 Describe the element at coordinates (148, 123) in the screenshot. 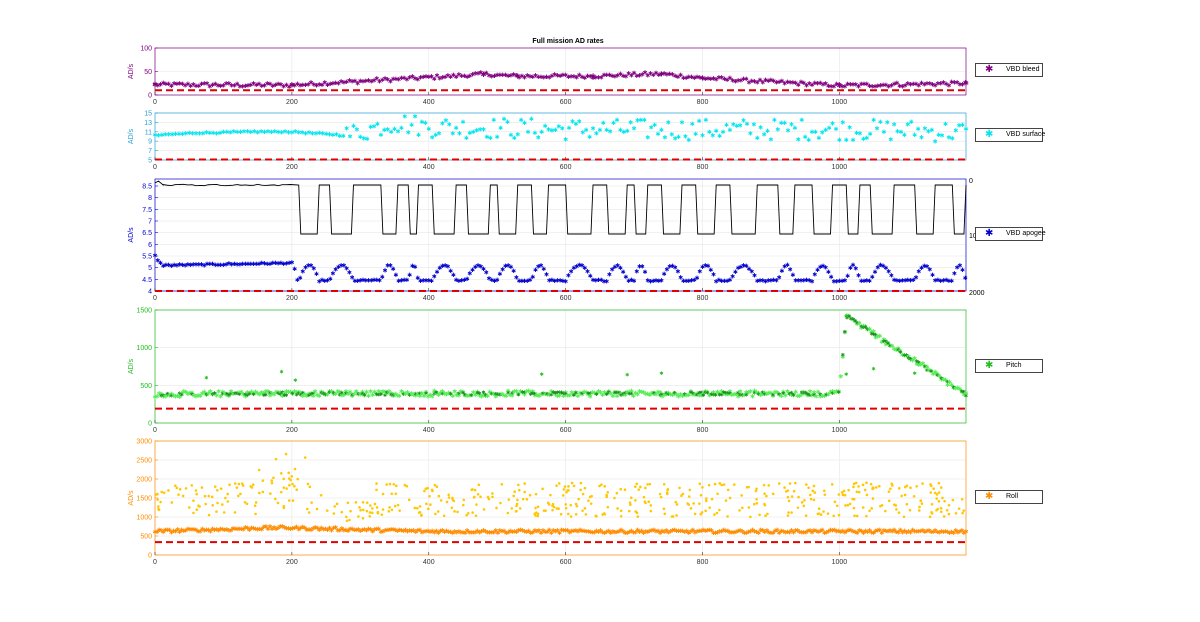

I see `y-tick-label: 13` at that location.